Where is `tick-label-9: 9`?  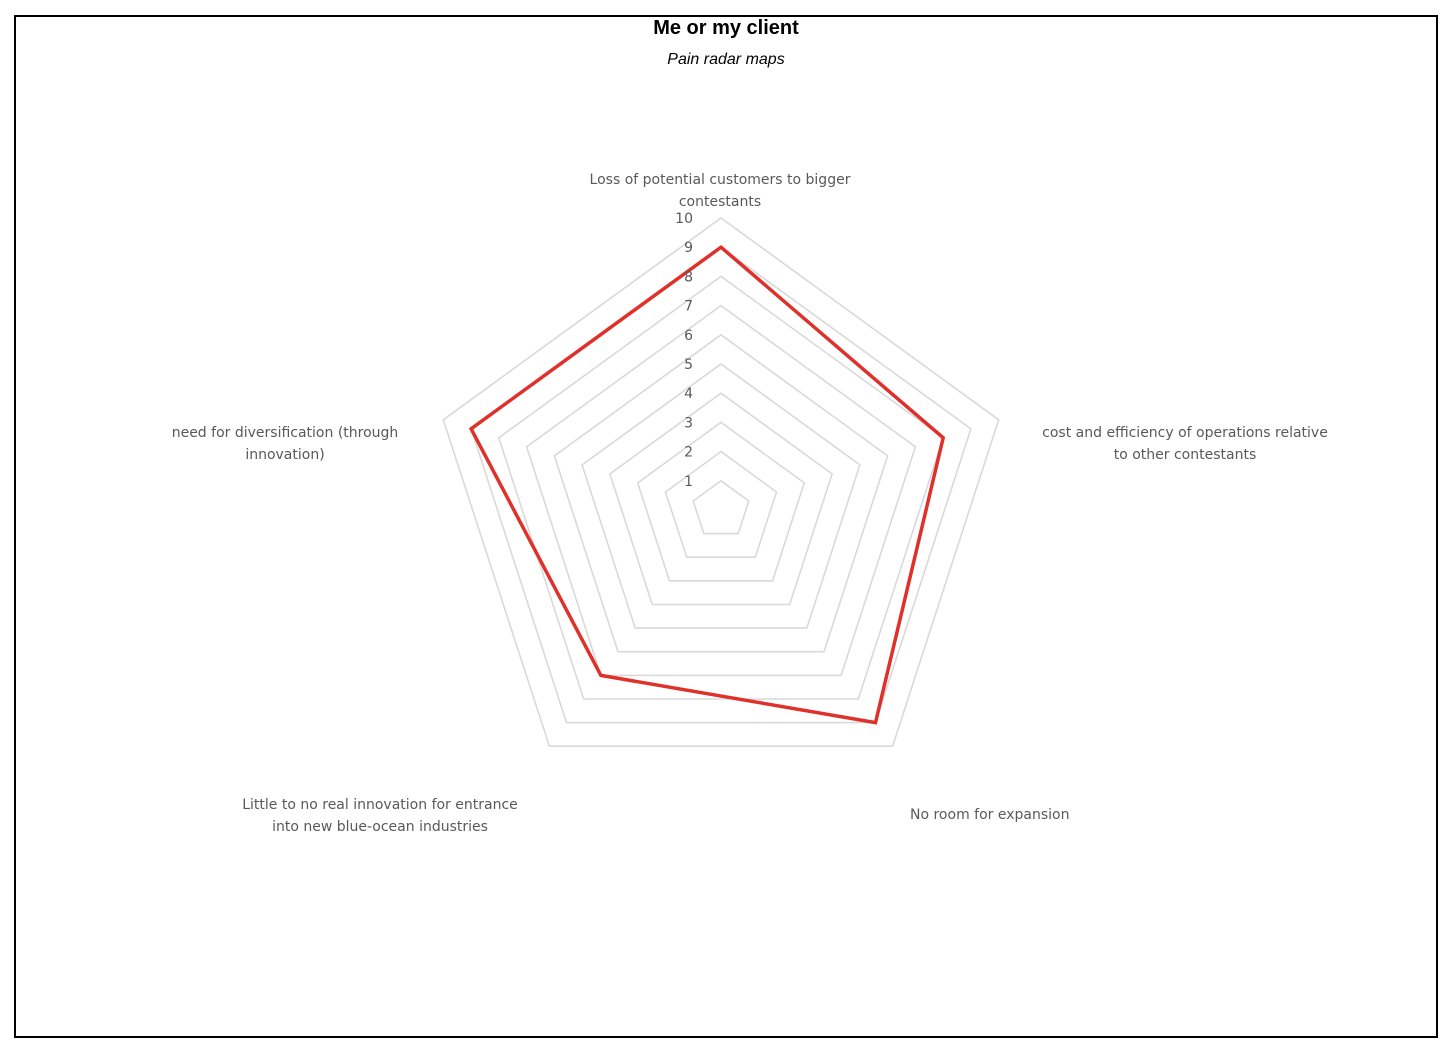
tick-label-9: 9 is located at coordinates (688, 248).